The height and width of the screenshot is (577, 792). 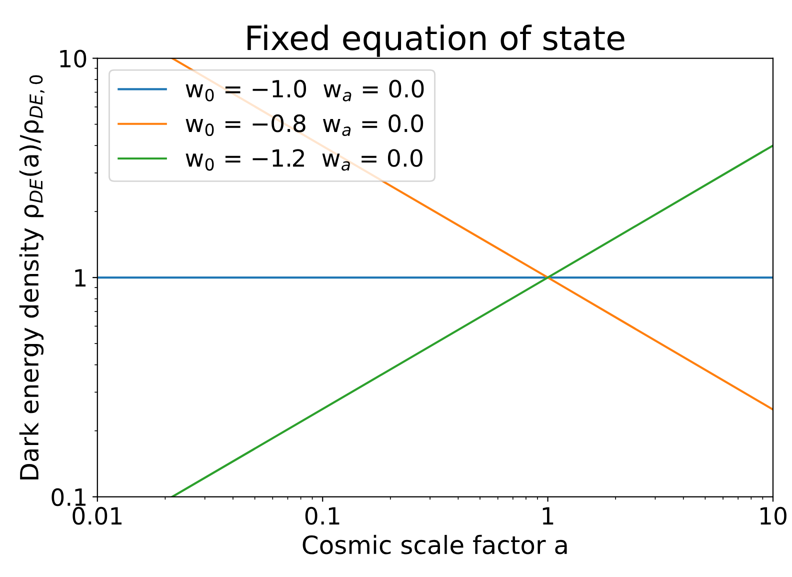 What do you see at coordinates (322, 515) in the screenshot?
I see `x-tick-label: 0.1` at bounding box center [322, 515].